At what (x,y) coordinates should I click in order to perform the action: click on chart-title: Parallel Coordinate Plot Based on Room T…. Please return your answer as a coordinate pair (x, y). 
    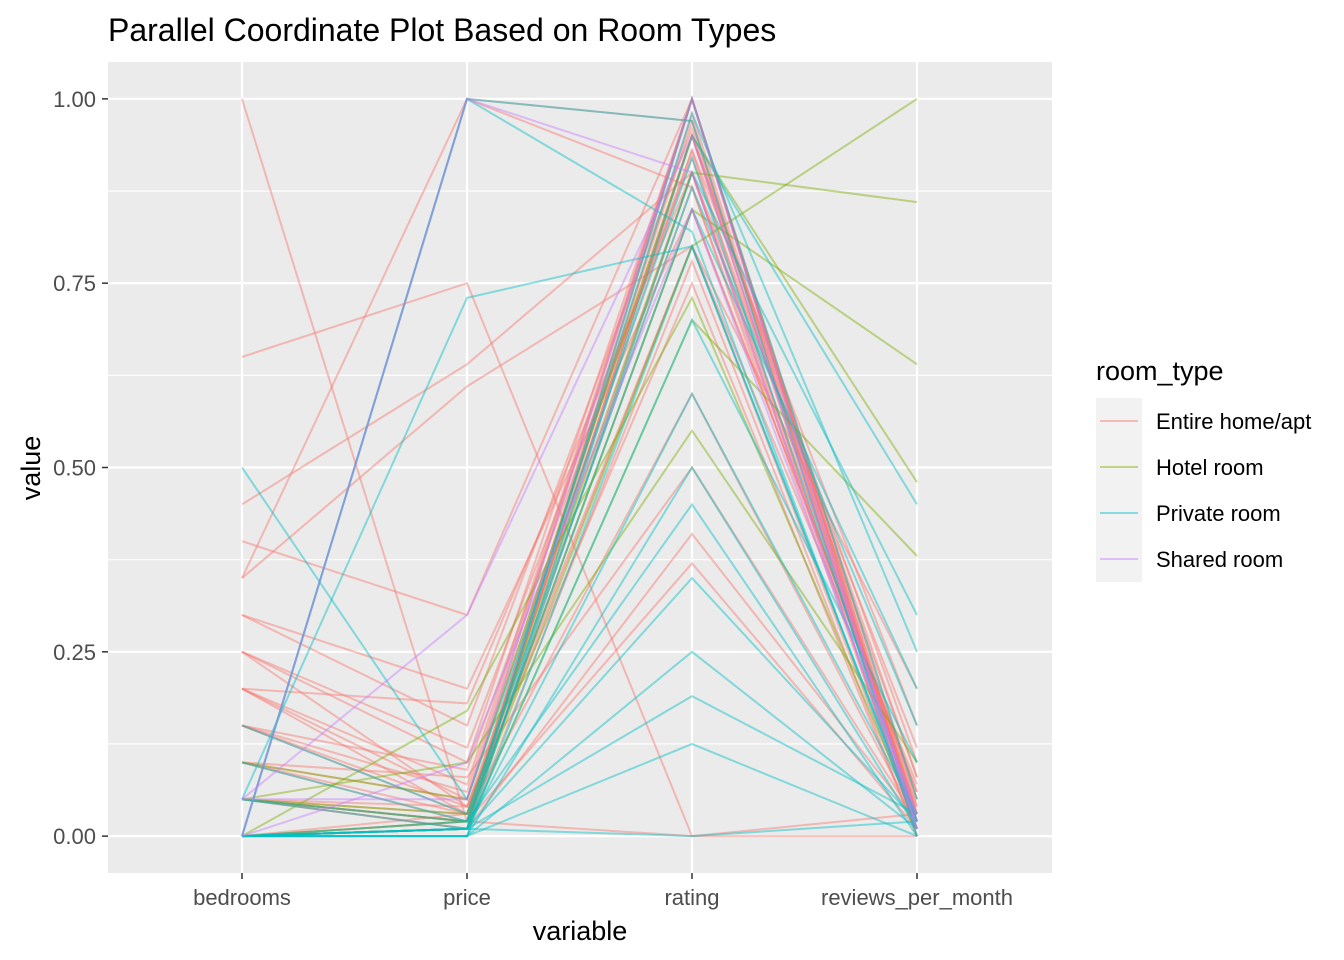
    Looking at the image, I should click on (442, 30).